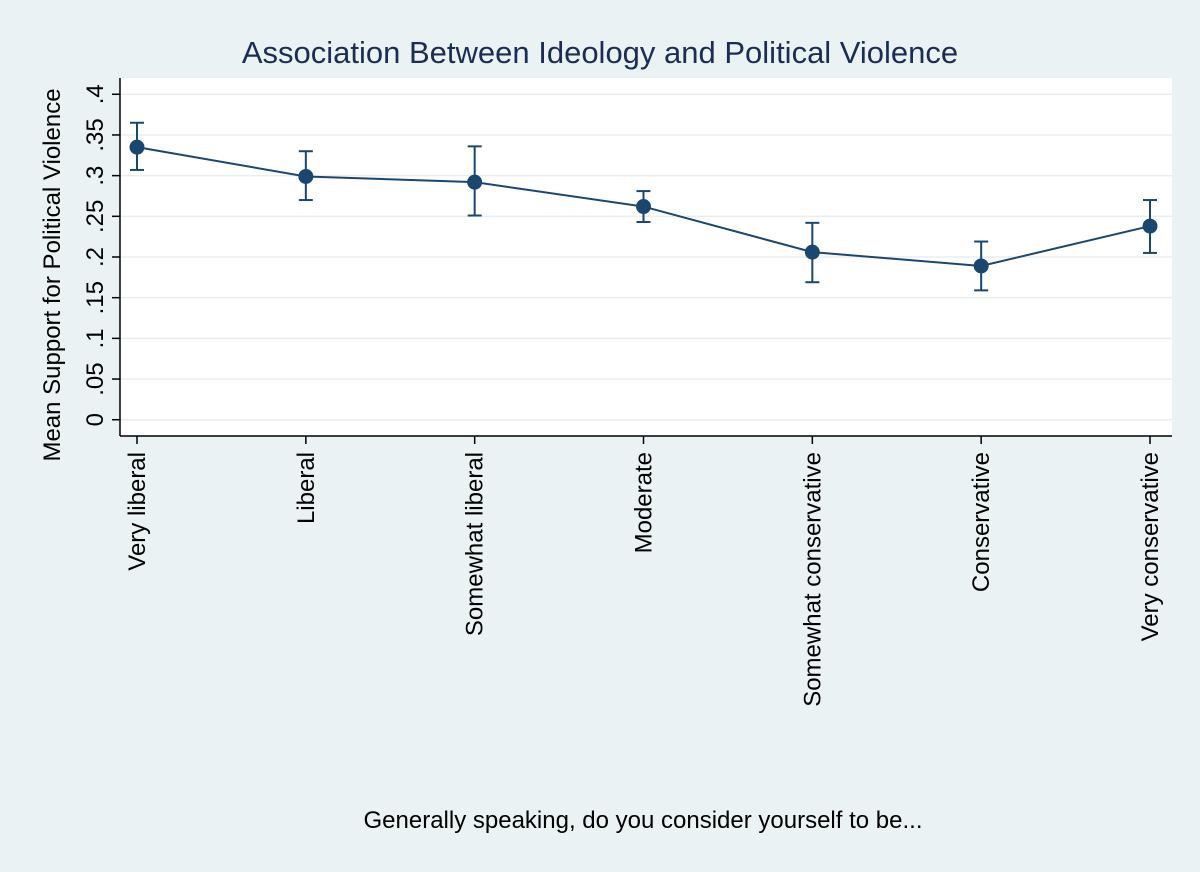 The height and width of the screenshot is (872, 1200). I want to click on y-axis-label: Mean Support for Political Violence, so click(52, 274).